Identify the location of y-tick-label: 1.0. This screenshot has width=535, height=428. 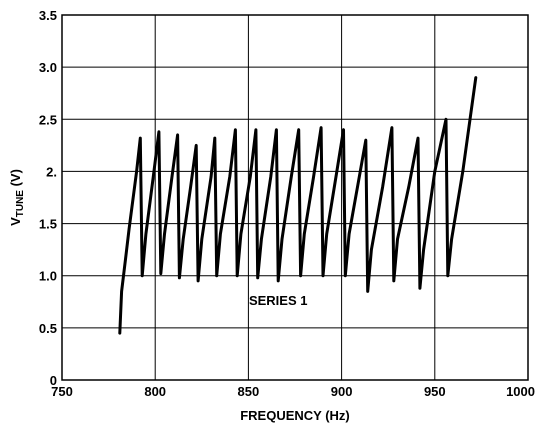
(48, 276).